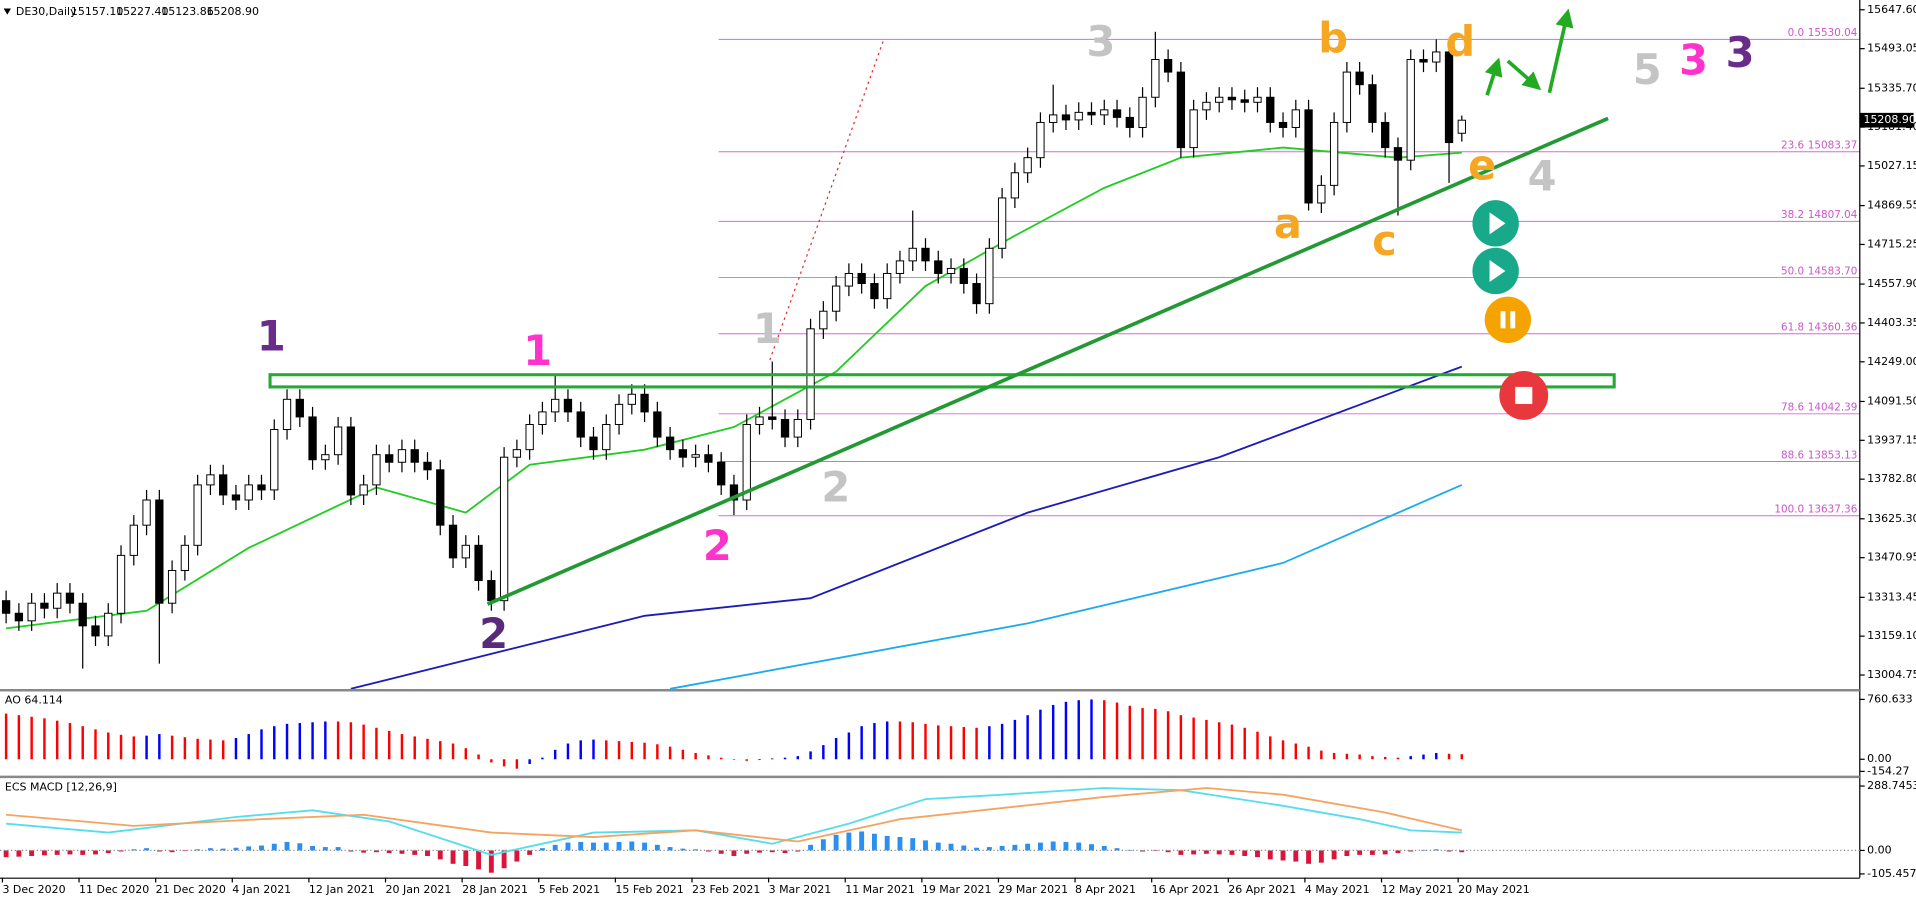 The height and width of the screenshot is (902, 1916). I want to click on fib-level: 61.8, so click(1792, 328).